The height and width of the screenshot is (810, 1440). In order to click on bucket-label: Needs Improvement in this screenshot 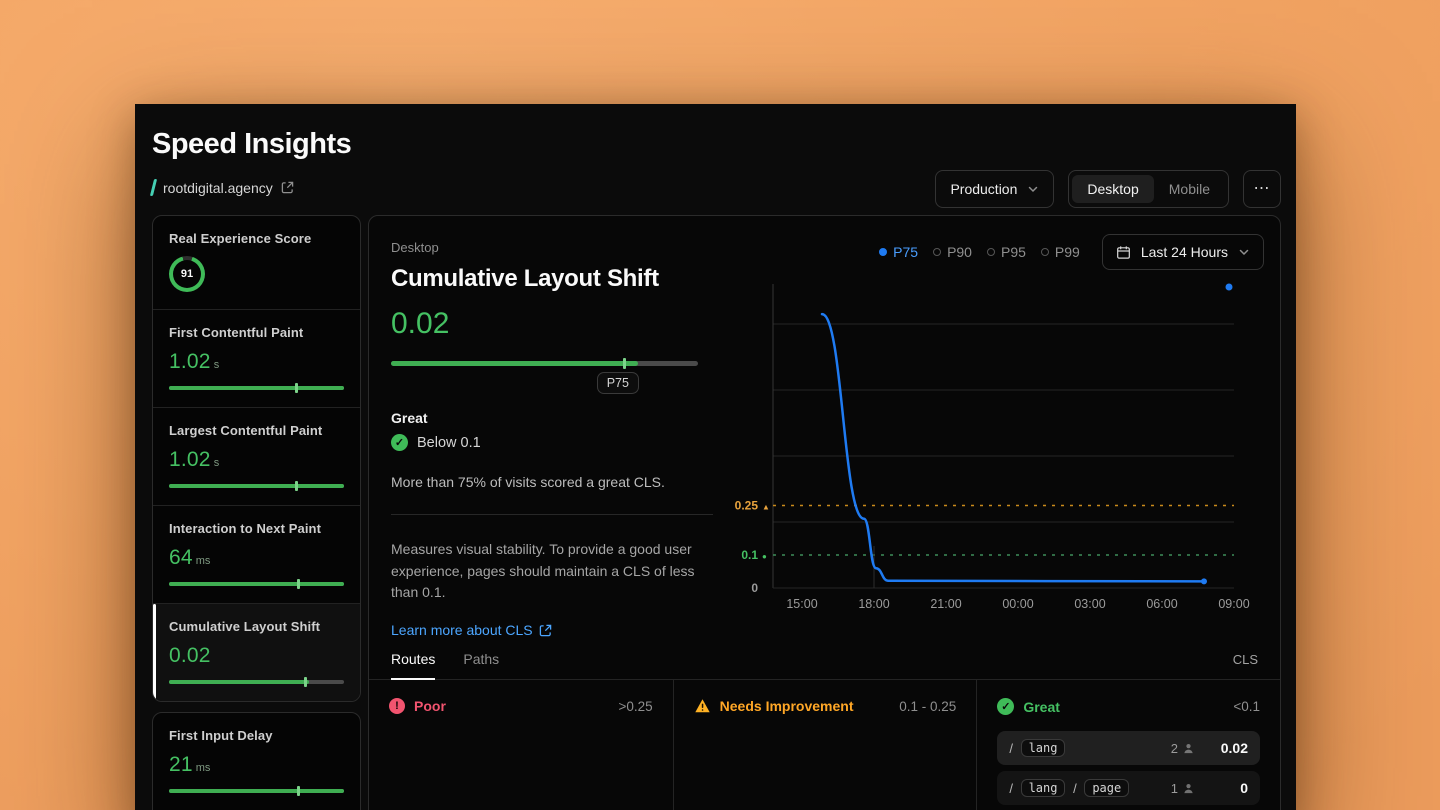, I will do `click(786, 706)`.